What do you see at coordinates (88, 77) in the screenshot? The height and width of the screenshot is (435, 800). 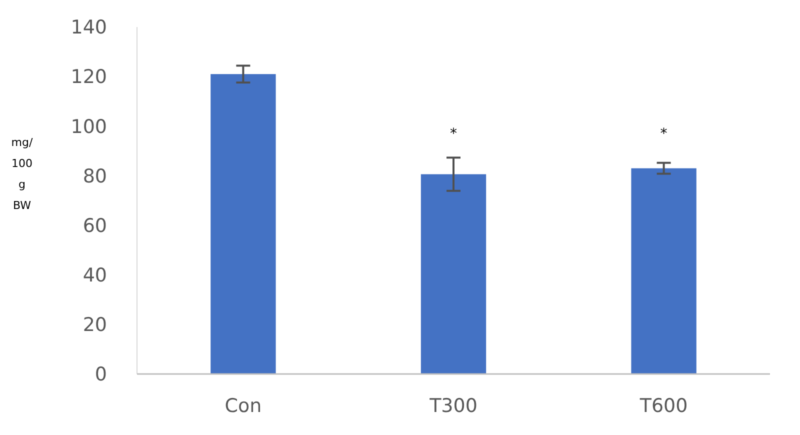 I see `y-tick-label: 120` at bounding box center [88, 77].